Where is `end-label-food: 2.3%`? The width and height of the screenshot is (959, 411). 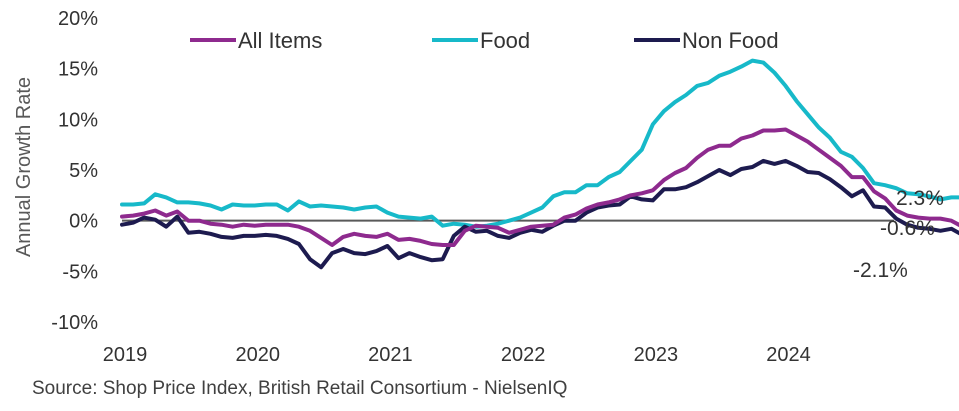 end-label-food: 2.3% is located at coordinates (920, 198).